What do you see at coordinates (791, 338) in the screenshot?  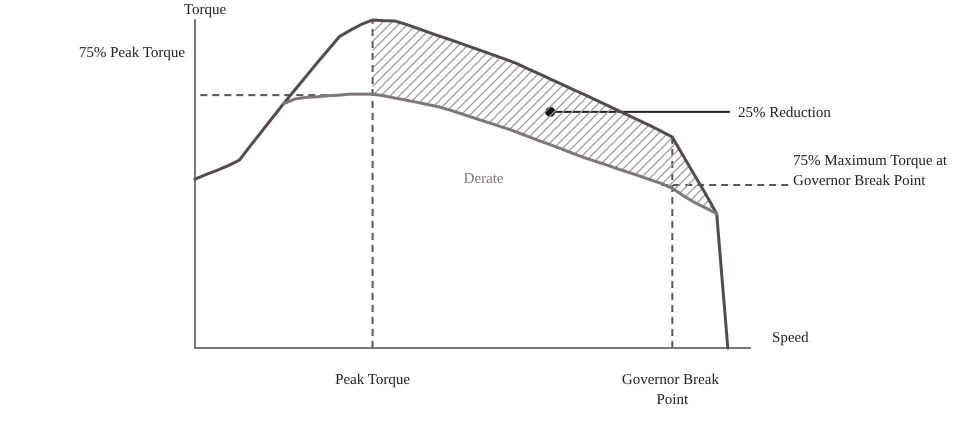 I see `x-axis-title: Speed` at bounding box center [791, 338].